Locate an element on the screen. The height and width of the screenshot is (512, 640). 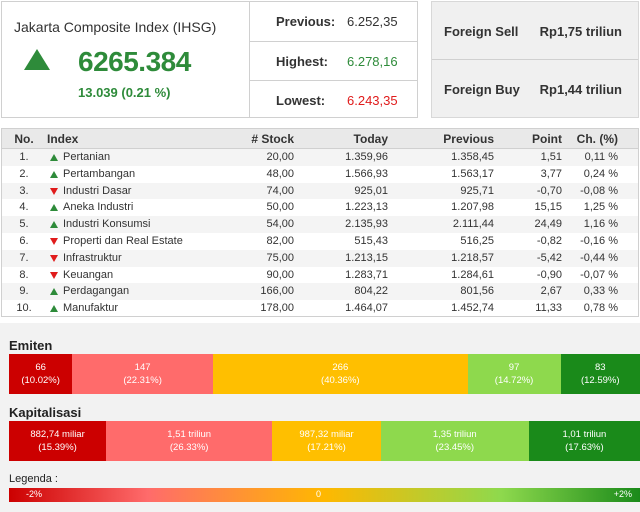
row-change: 0,24 % is located at coordinates (600, 173).